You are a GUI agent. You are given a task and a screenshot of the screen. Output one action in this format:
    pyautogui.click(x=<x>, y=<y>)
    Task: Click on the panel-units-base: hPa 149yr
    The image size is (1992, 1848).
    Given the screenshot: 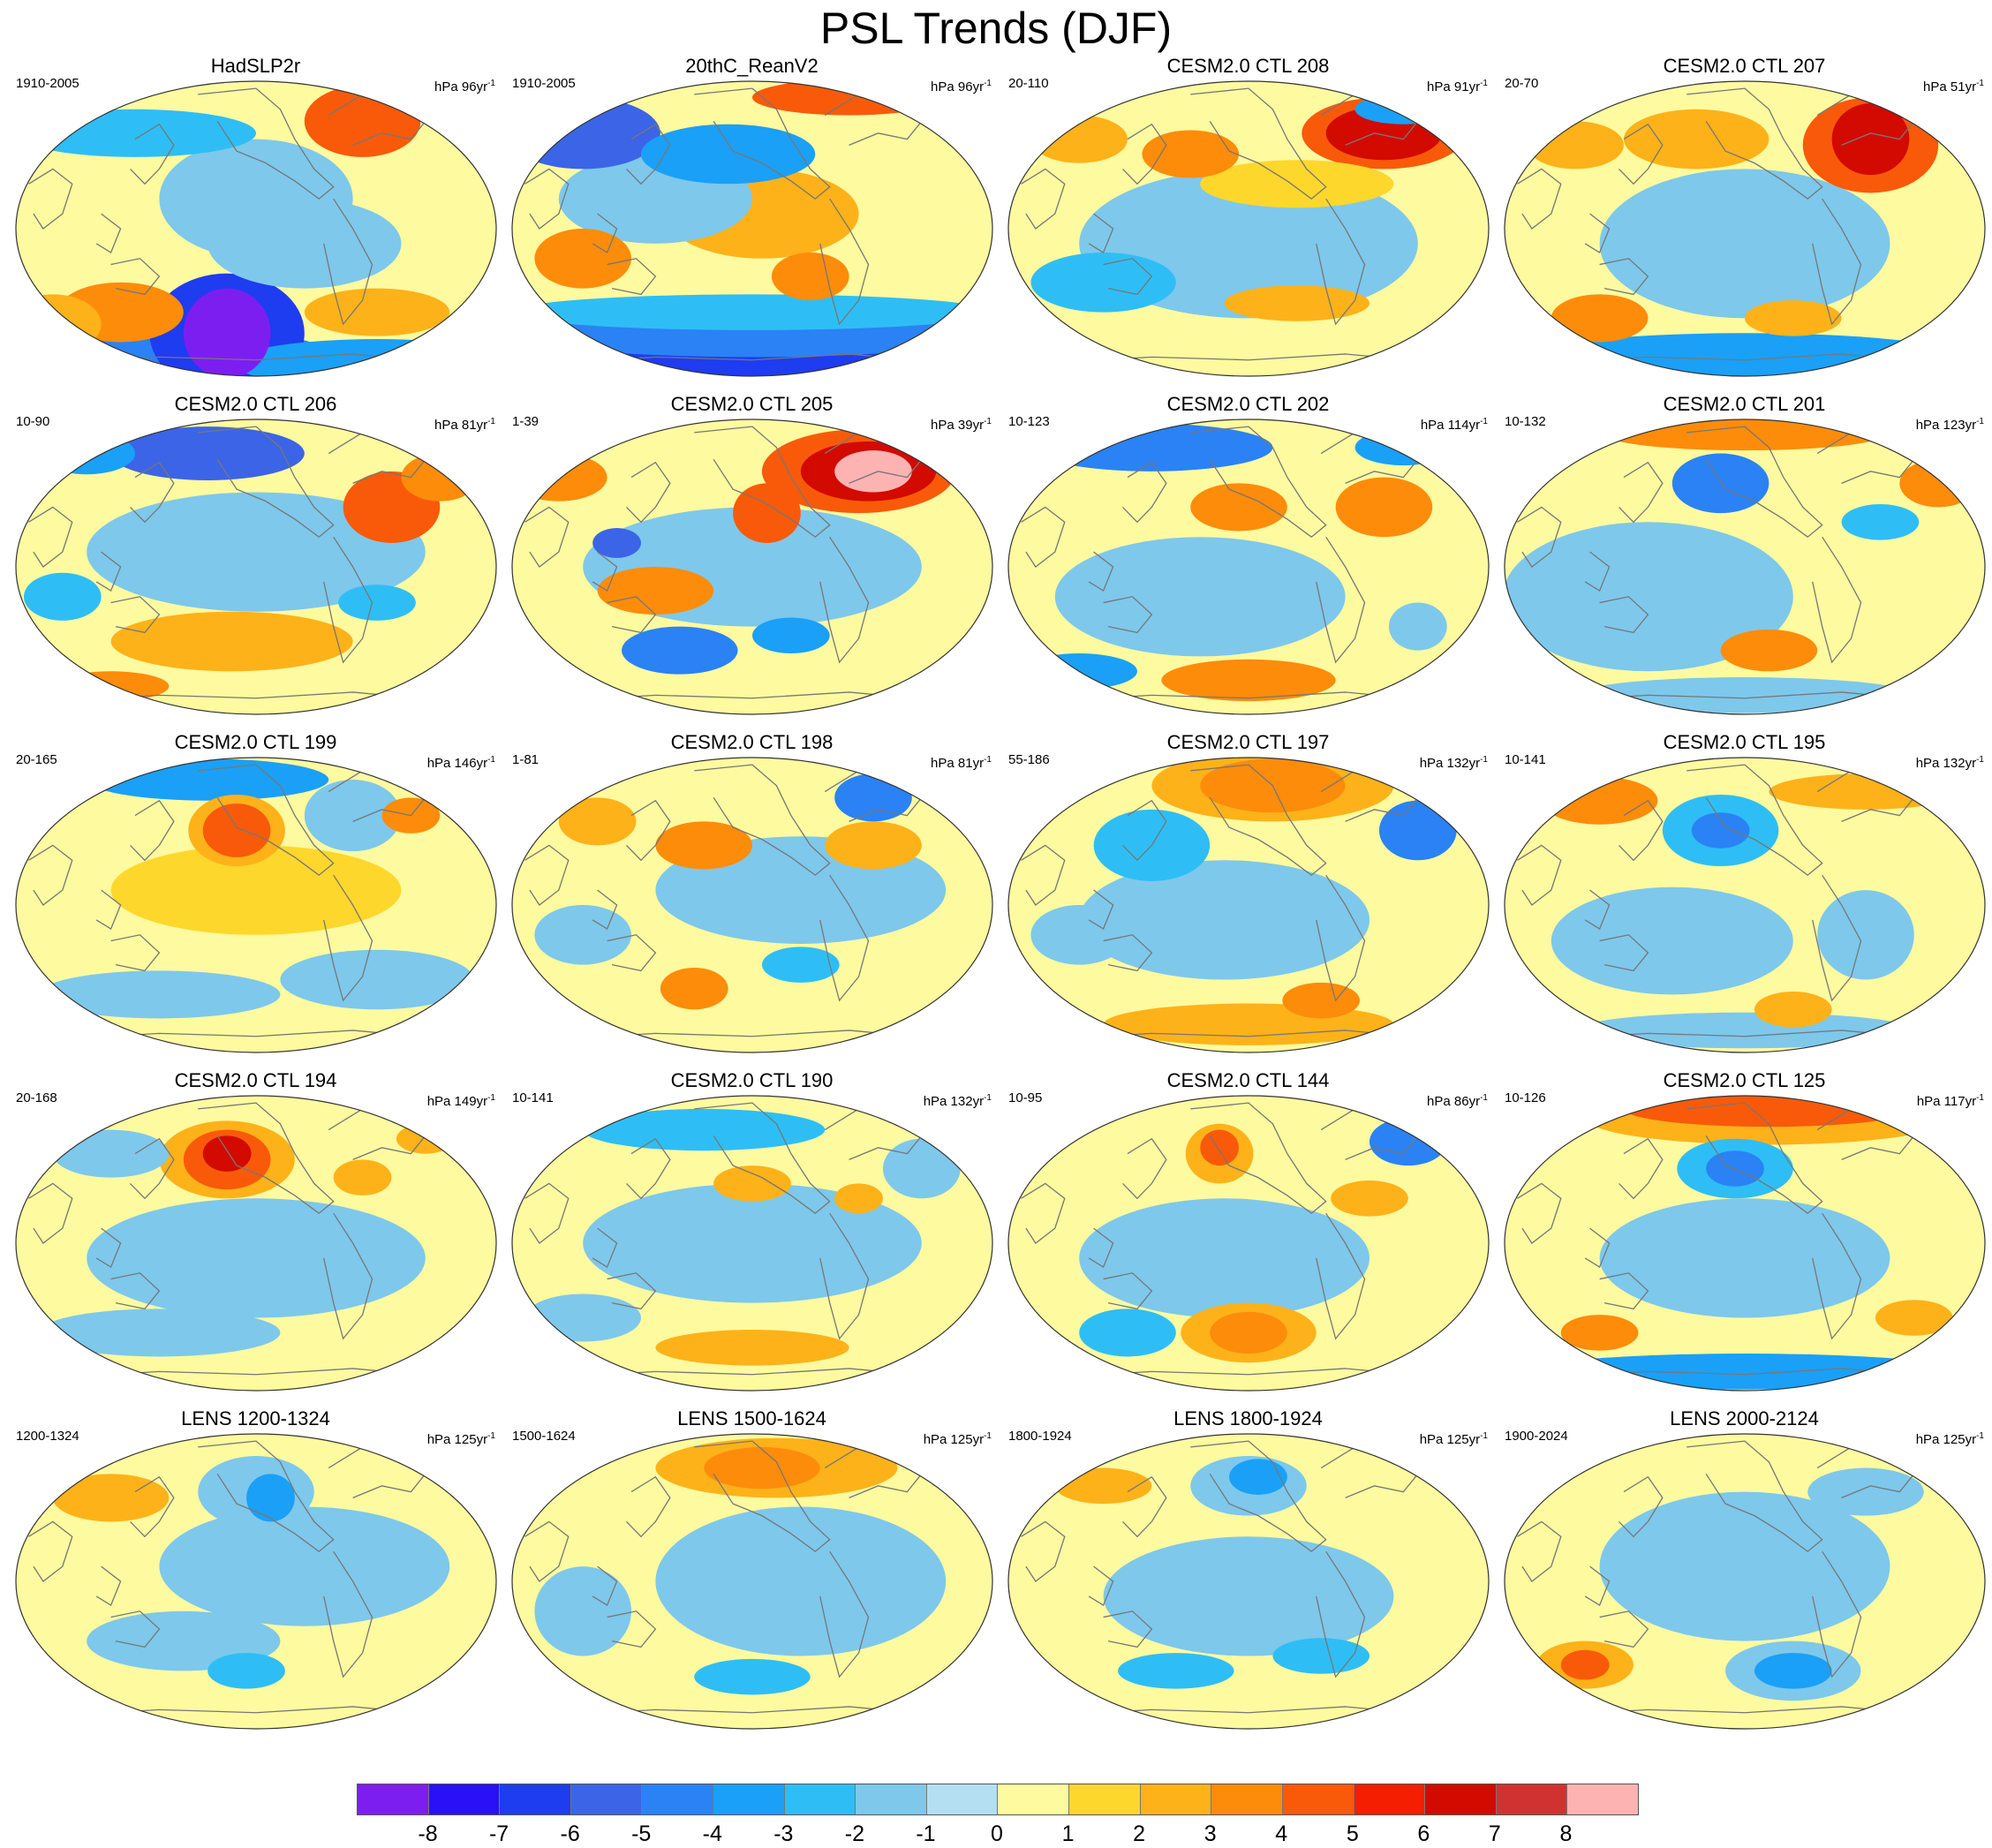 What is the action you would take?
    pyautogui.click(x=457, y=1101)
    